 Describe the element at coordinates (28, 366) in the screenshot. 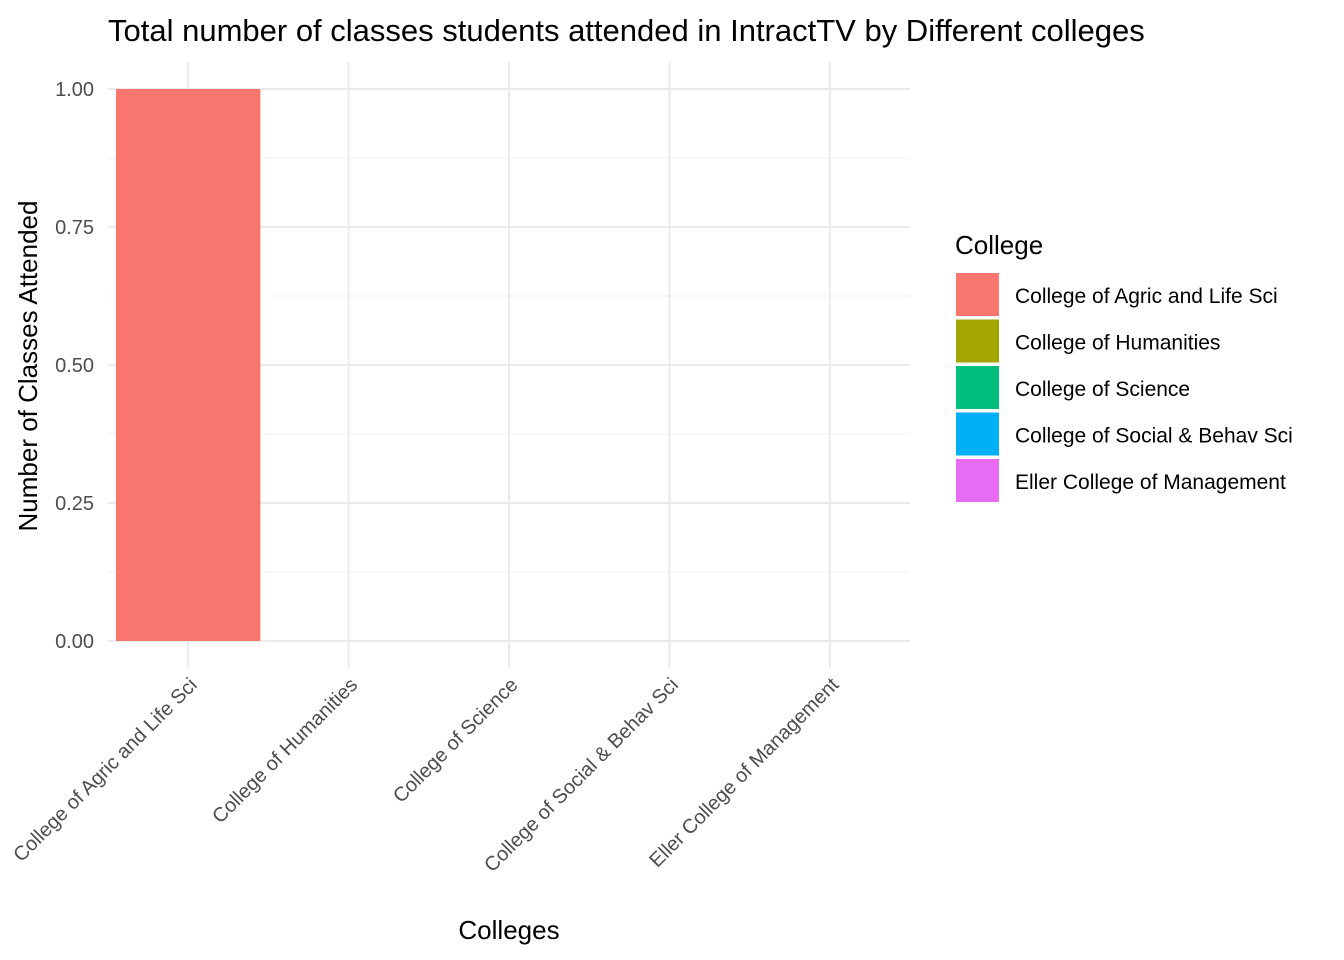

I see `y-axis-title: Number of Classes Attended` at that location.